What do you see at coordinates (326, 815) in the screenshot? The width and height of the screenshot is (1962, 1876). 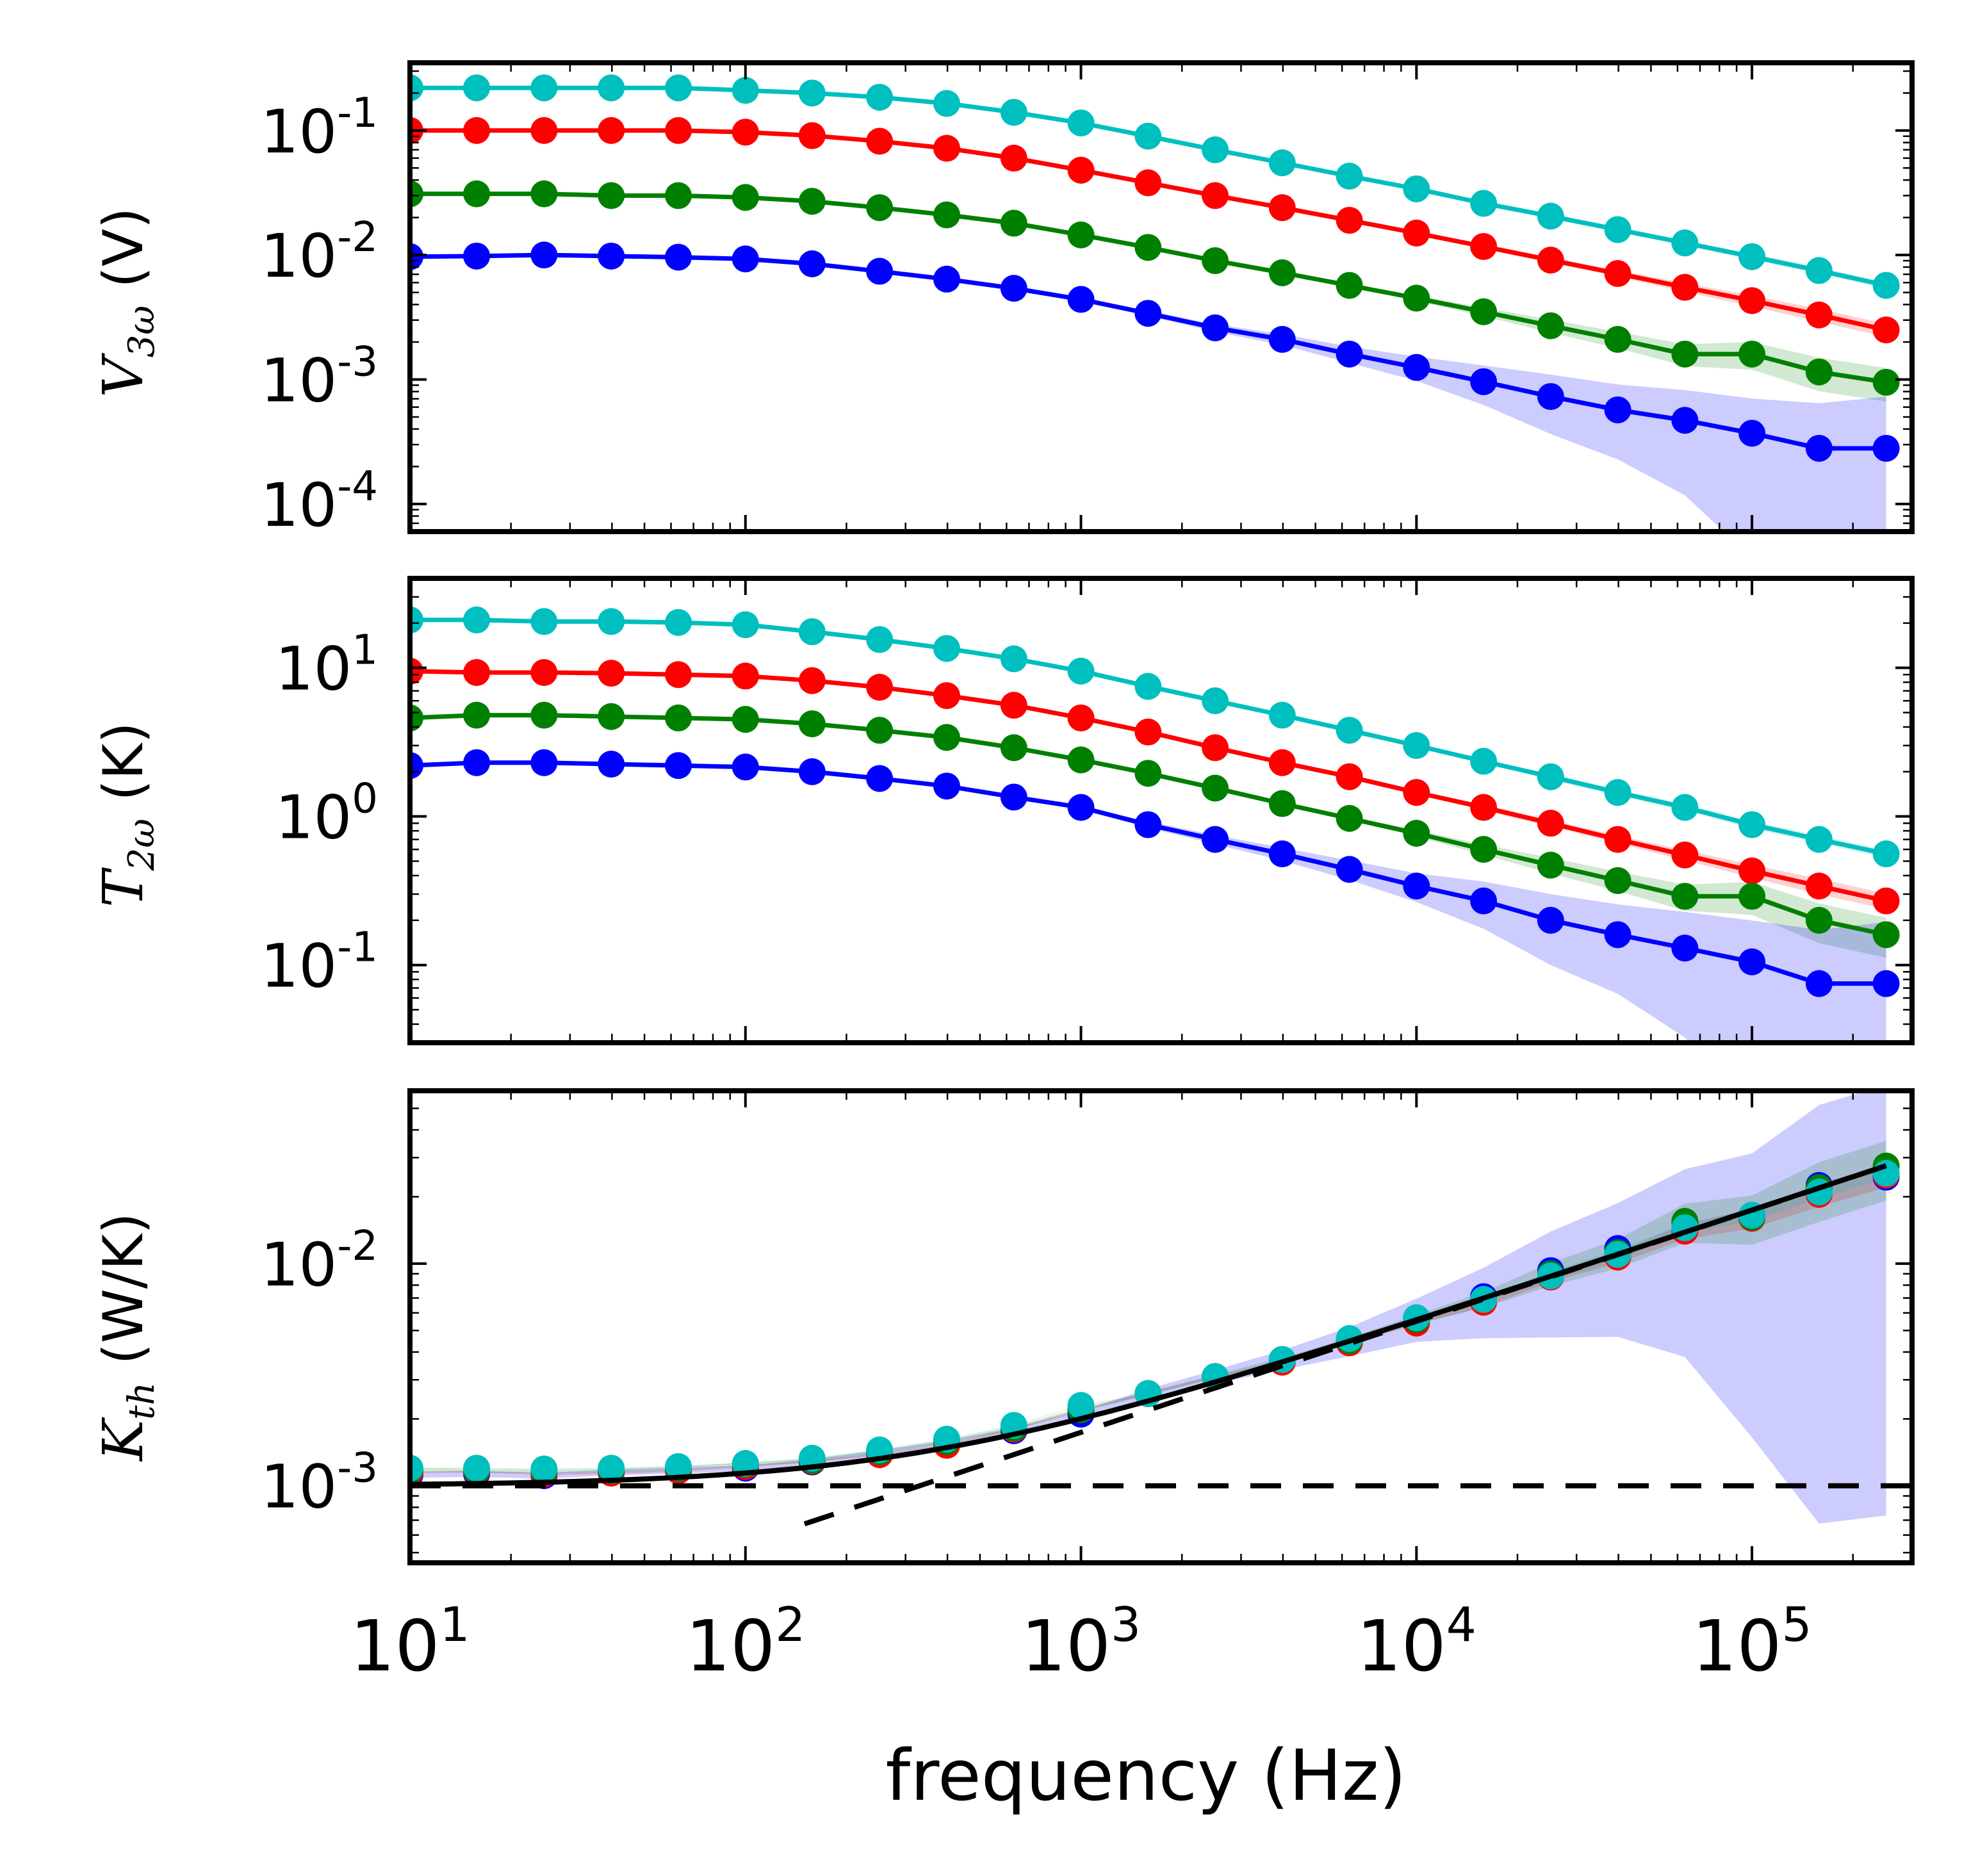 I see `t2w-y-tick-label: 10⁰` at bounding box center [326, 815].